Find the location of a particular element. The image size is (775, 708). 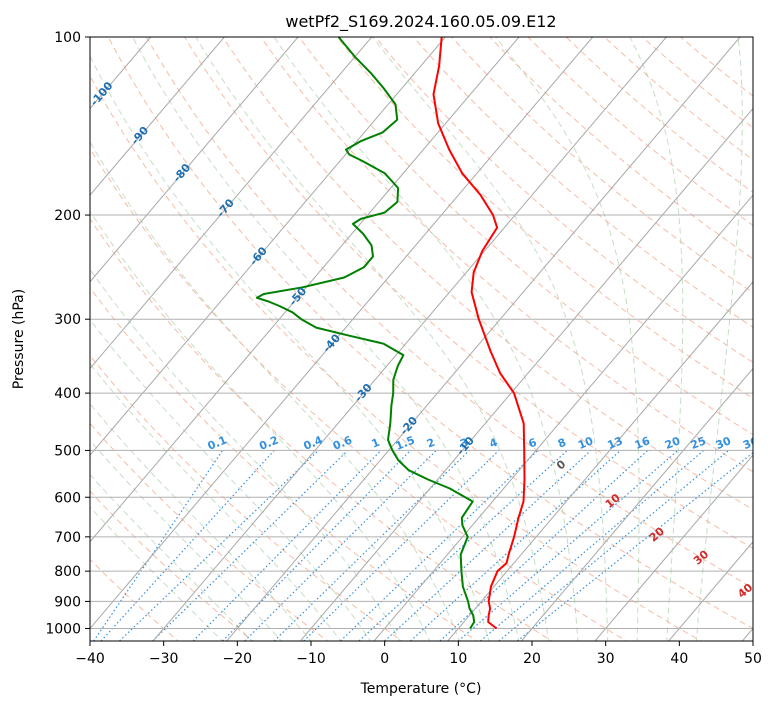

mixing-ratio-label: 8 is located at coordinates (562, 443).